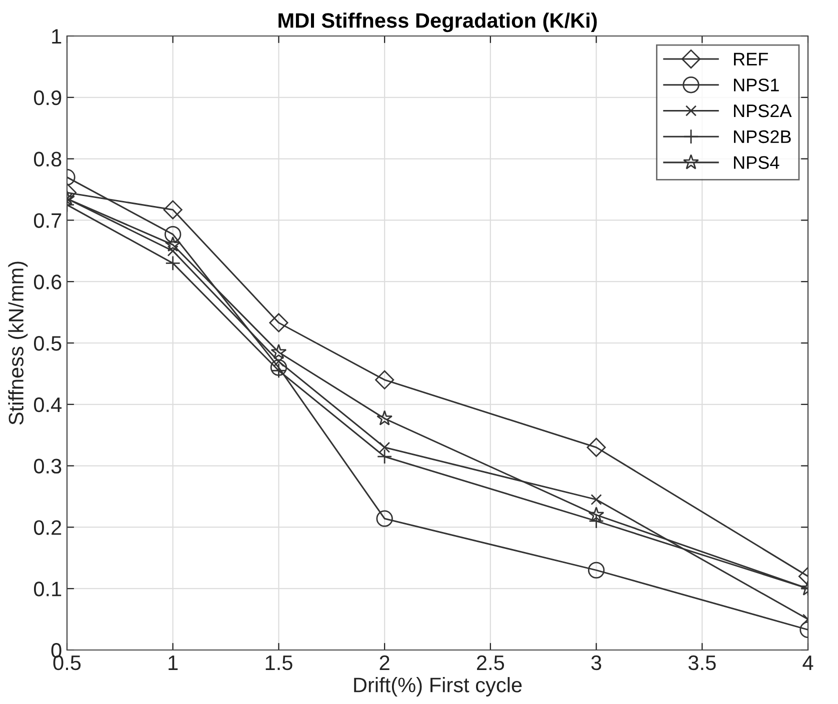 Image resolution: width=838 pixels, height=704 pixels. Describe the element at coordinates (756, 85) in the screenshot. I see `legend-label: NPS1` at that location.